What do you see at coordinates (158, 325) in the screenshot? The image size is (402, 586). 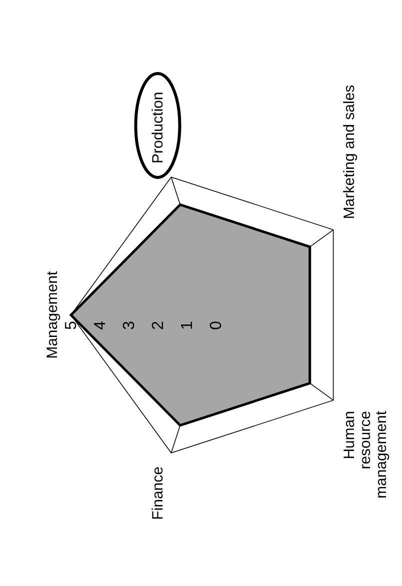 I see `y-tick-label: 2` at bounding box center [158, 325].